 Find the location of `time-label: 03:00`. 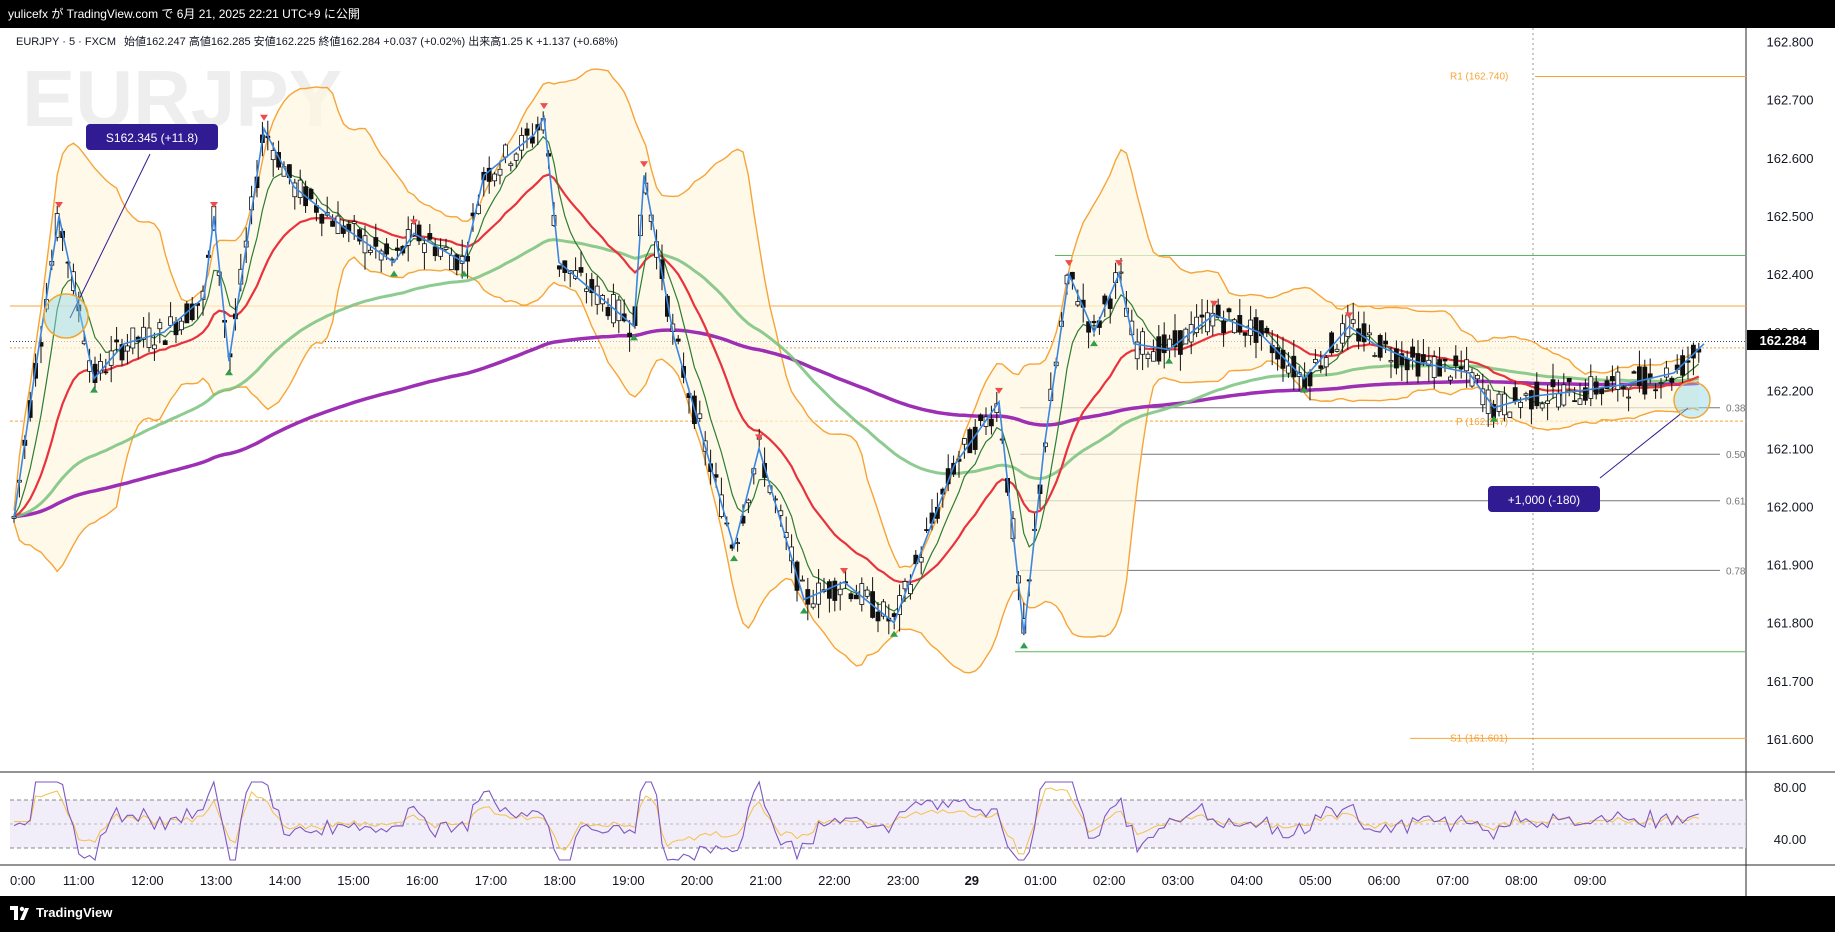

time-label: 03:00 is located at coordinates (1178, 880).